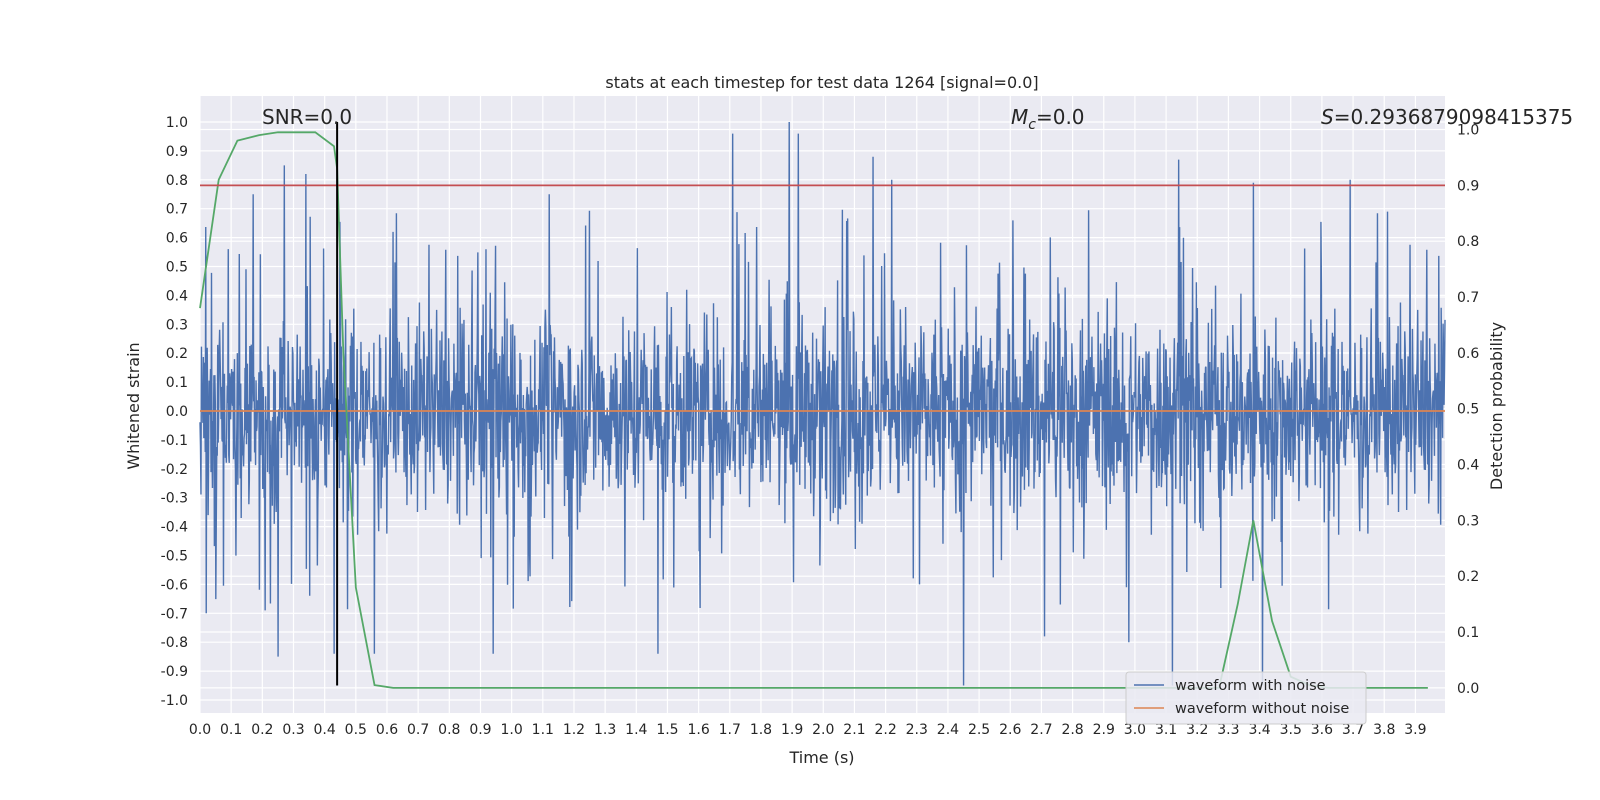 The image size is (1600, 800). What do you see at coordinates (174, 499) in the screenshot?
I see `y-tick-label: -0.3` at bounding box center [174, 499].